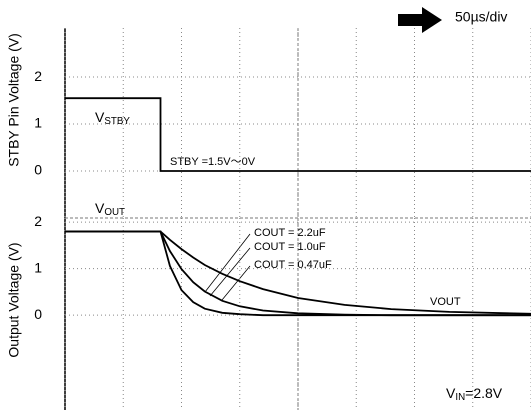 The width and height of the screenshot is (531, 410). Describe the element at coordinates (445, 302) in the screenshot. I see `vout-label: VOUT` at that location.